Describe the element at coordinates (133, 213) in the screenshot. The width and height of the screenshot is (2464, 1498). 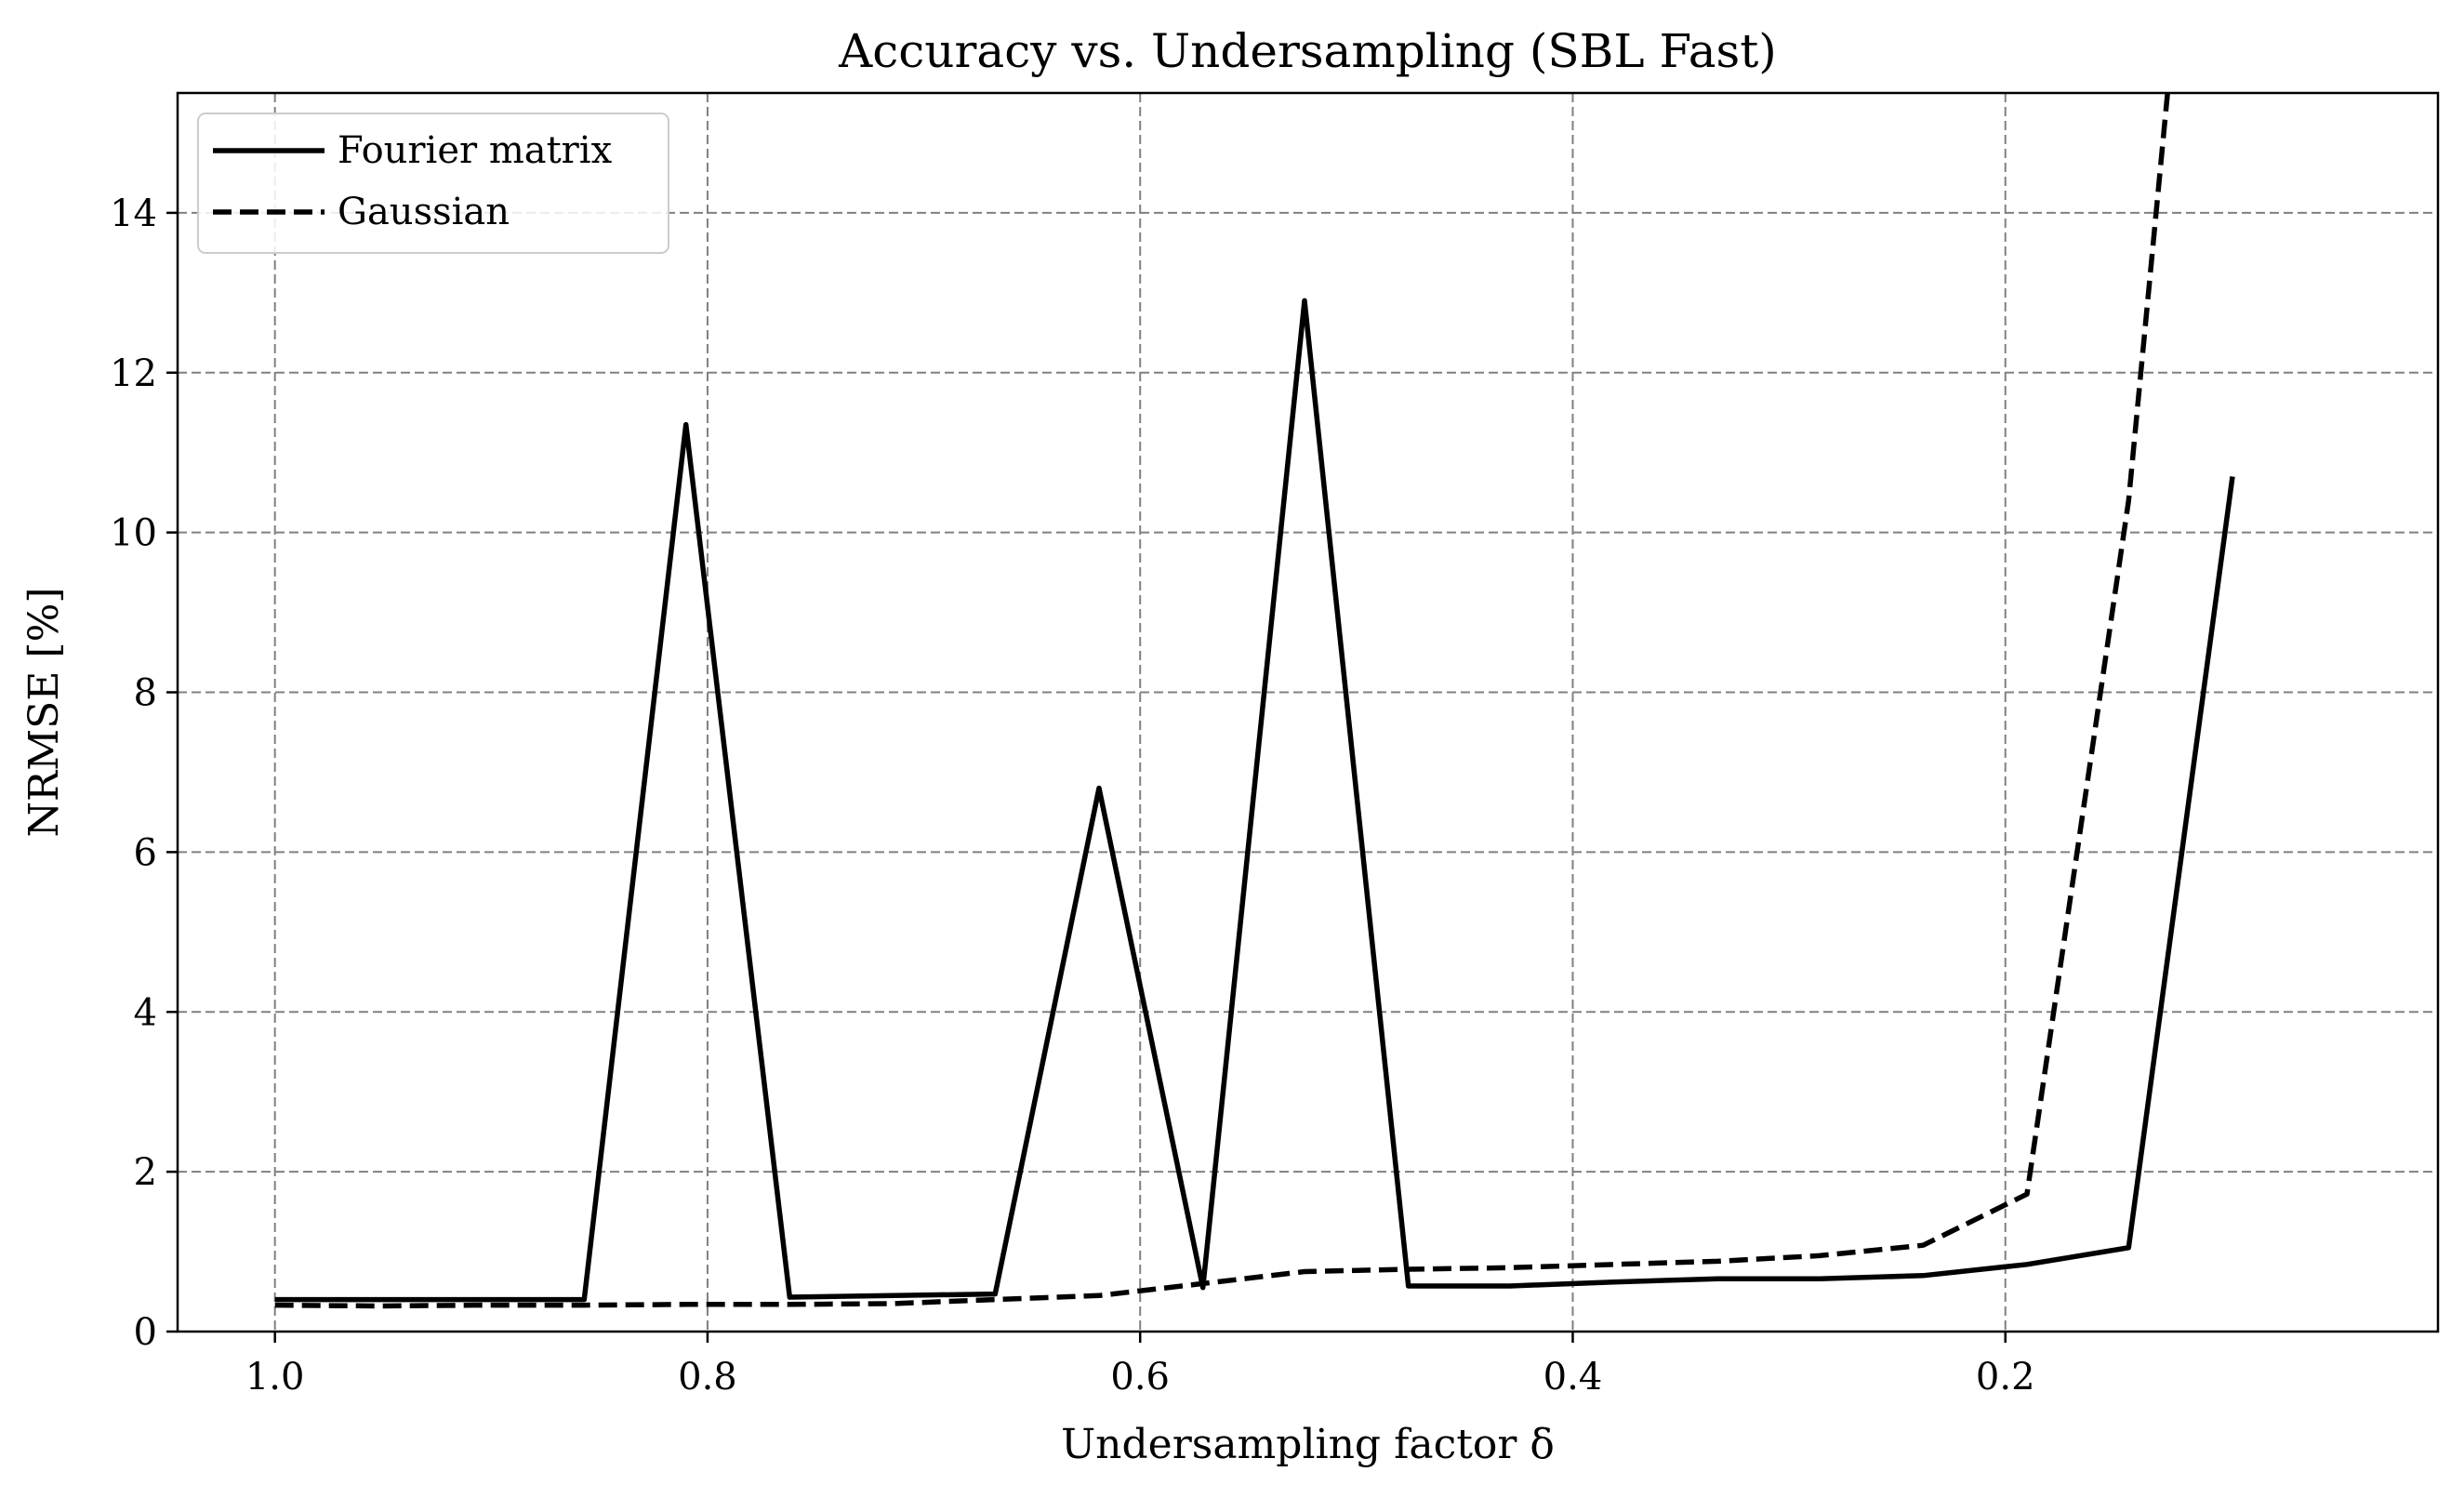
I see `y-tick-label: 14` at that location.